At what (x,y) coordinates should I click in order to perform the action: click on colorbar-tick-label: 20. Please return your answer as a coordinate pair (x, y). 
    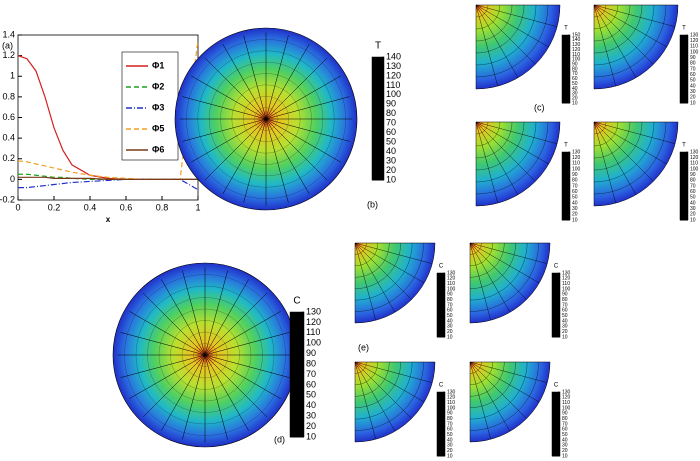
    Looking at the image, I should click on (575, 98).